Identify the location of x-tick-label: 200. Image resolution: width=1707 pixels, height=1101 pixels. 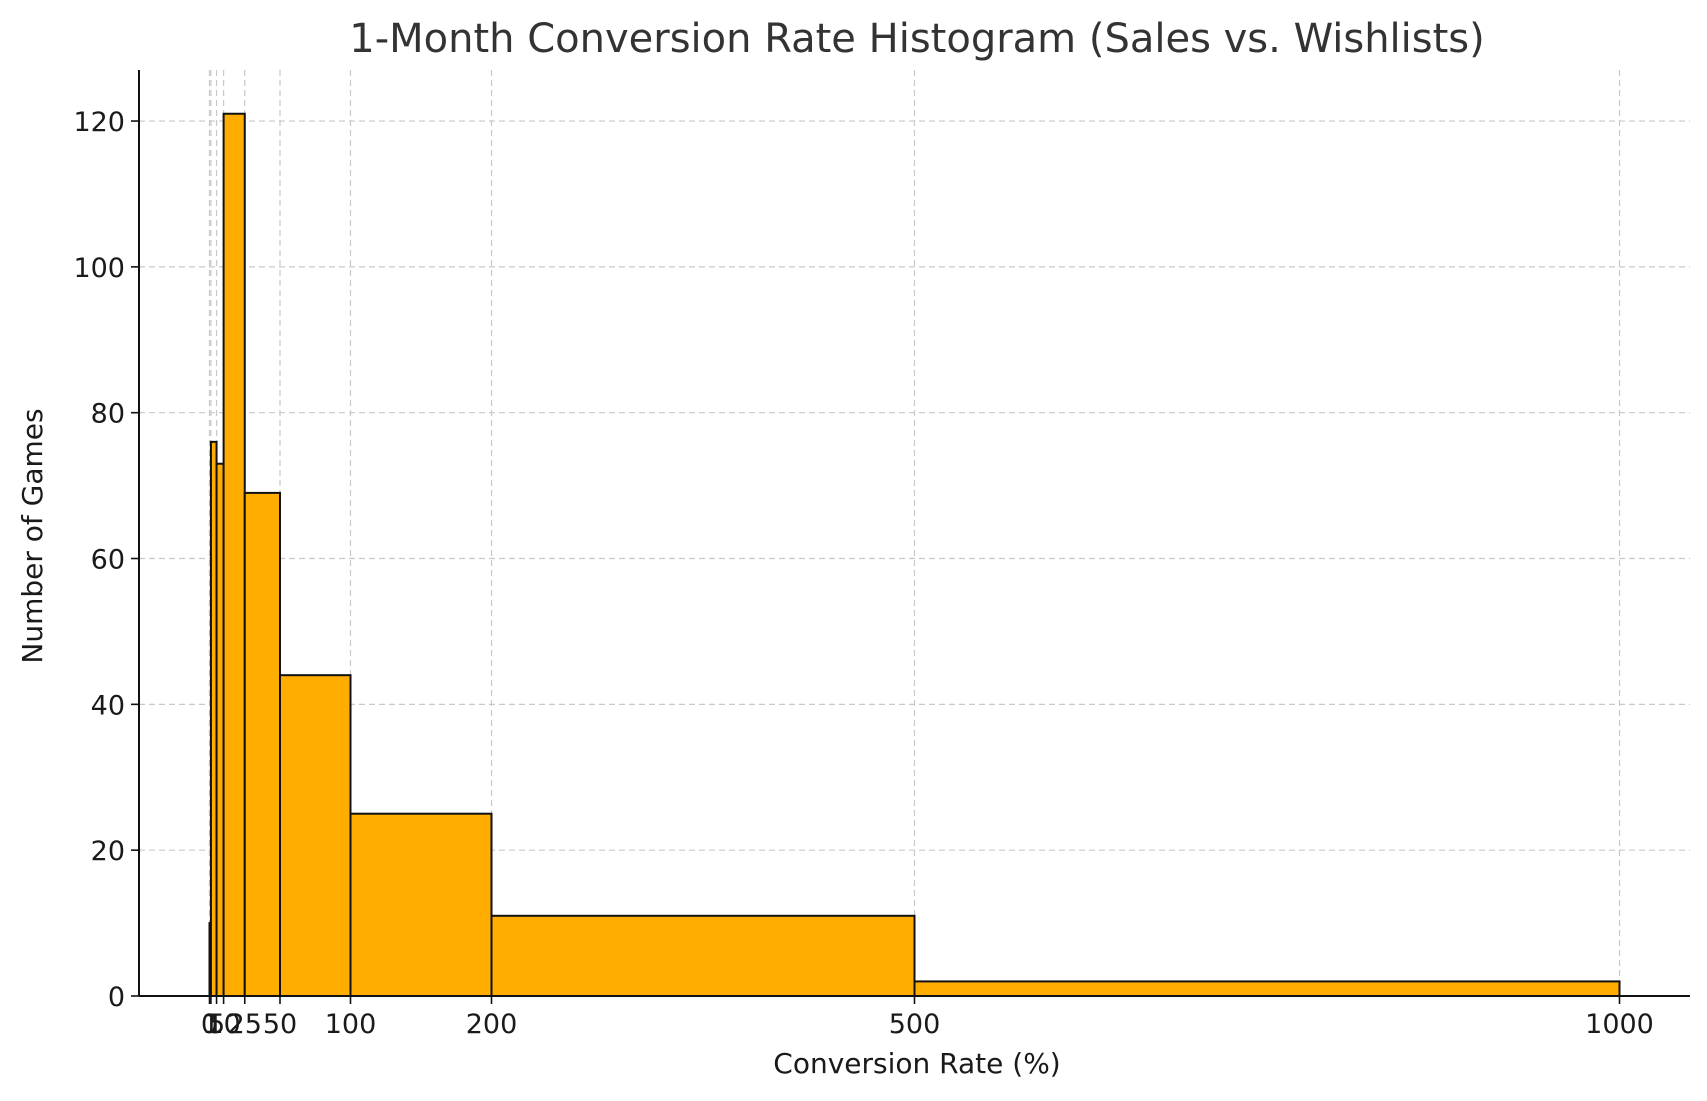
(492, 1024).